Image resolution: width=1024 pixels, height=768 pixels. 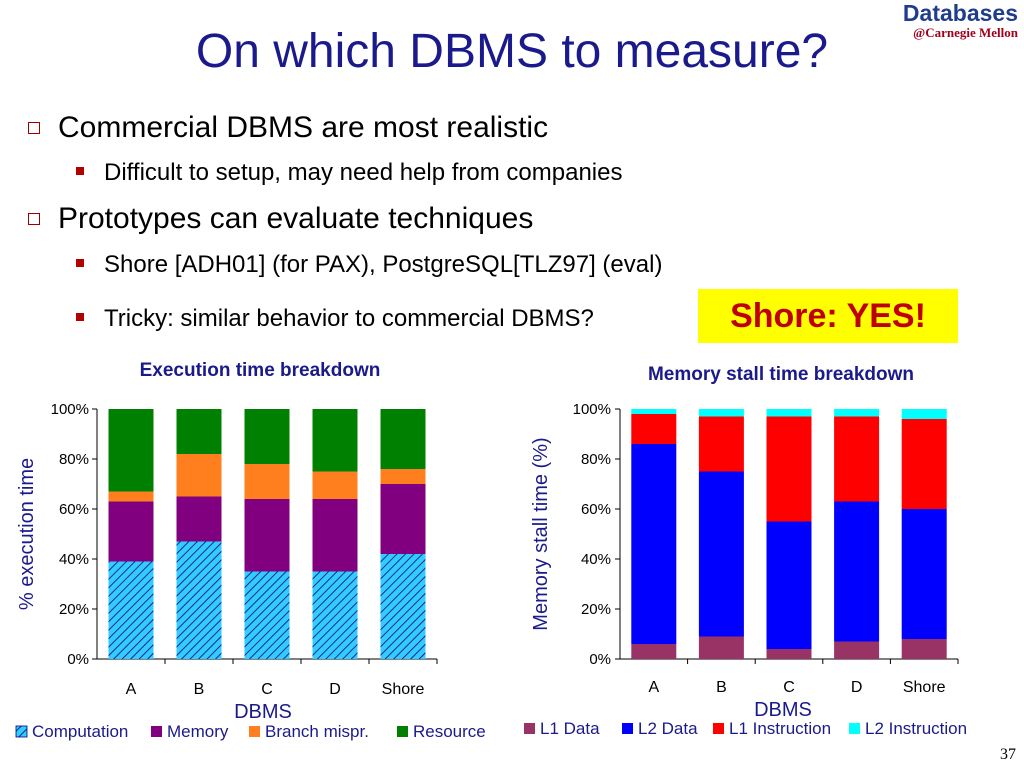 What do you see at coordinates (80, 731) in the screenshot?
I see `legend-label: Computation` at bounding box center [80, 731].